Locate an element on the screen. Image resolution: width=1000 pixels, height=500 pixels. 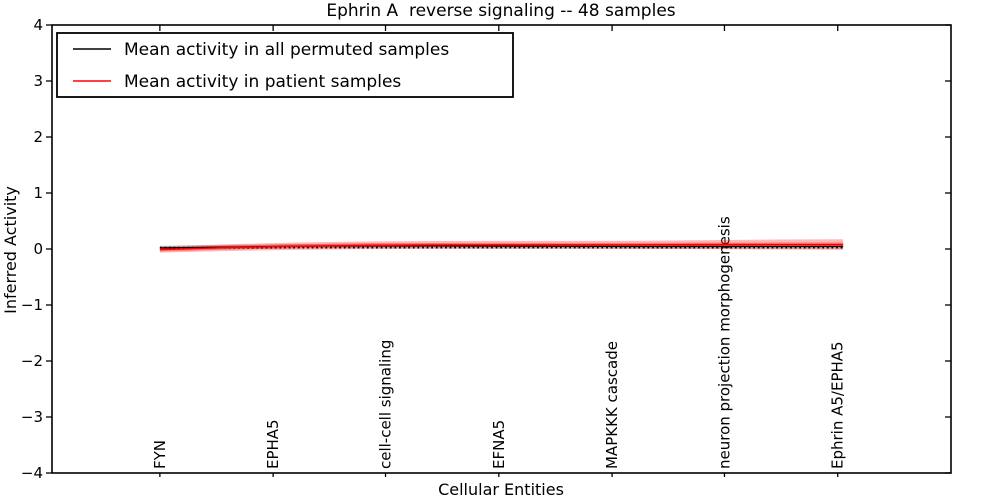
x-tick-label: EFNA5 is located at coordinates (499, 444).